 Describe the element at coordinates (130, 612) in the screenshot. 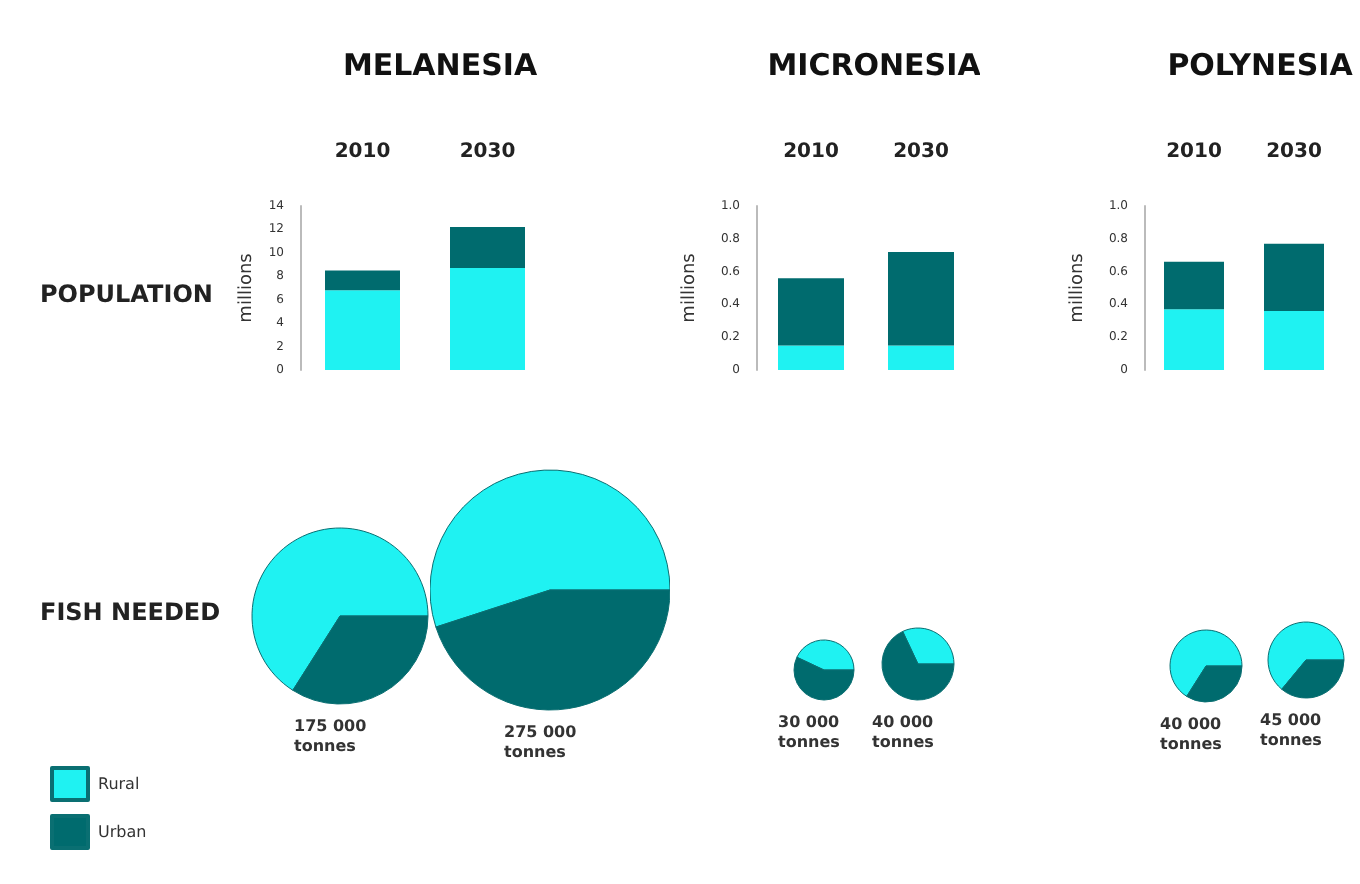

I see `text: FISH NEEDED` at that location.